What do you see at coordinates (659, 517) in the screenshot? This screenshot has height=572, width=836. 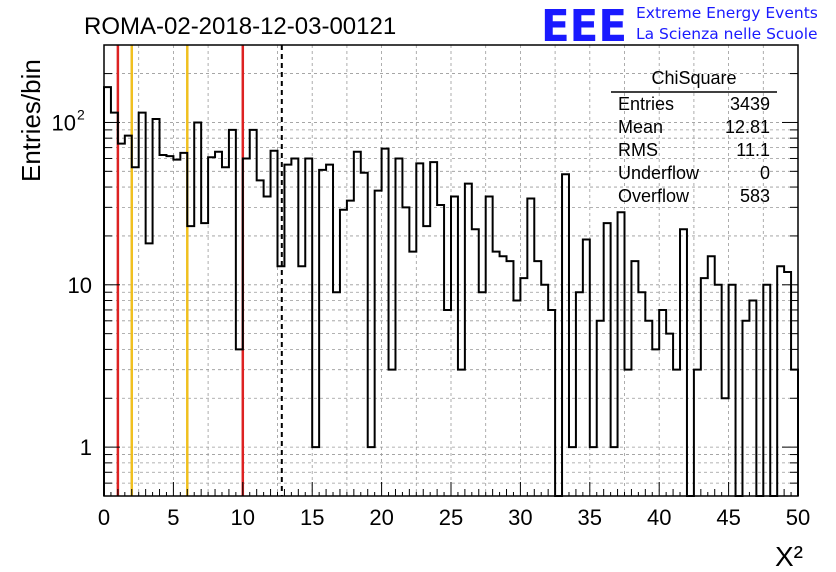 I see `x-tick-label: 40` at bounding box center [659, 517].